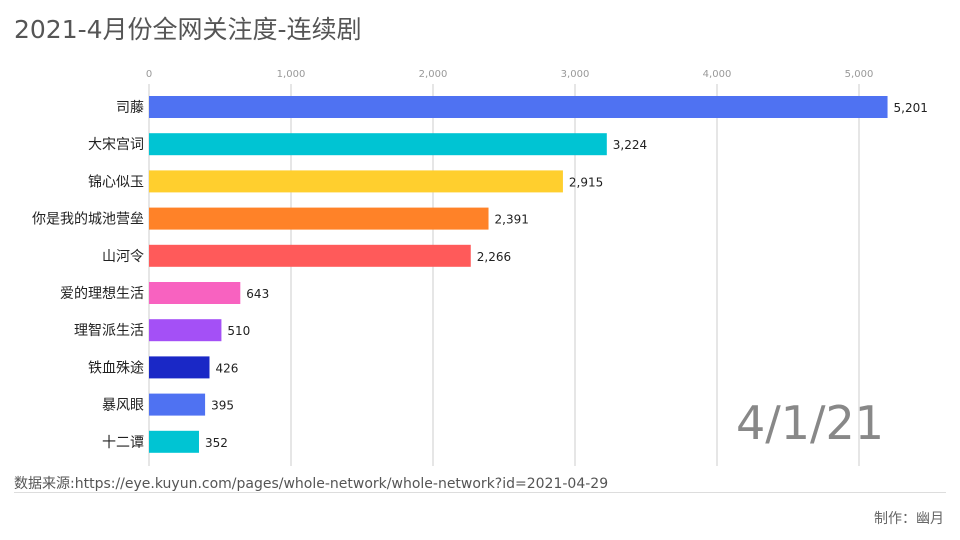 This screenshot has width=960, height=540. I want to click on x-tick-label: 3,000, so click(575, 74).